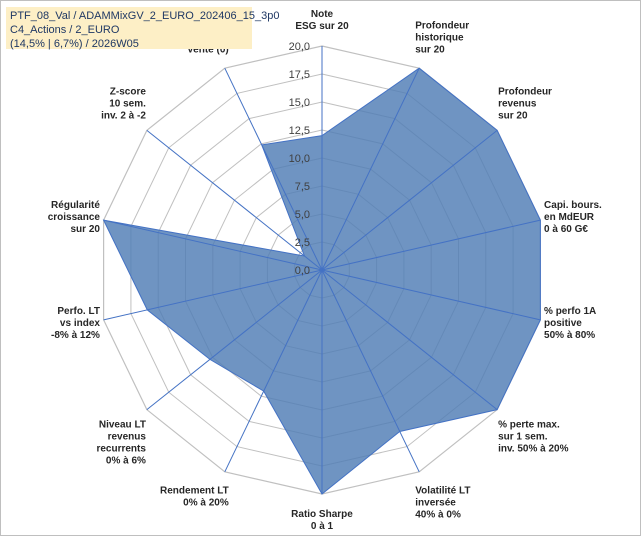 The height and width of the screenshot is (536, 641). Describe the element at coordinates (322, 526) in the screenshot. I see `axis-label-line: 0 à 1` at that location.